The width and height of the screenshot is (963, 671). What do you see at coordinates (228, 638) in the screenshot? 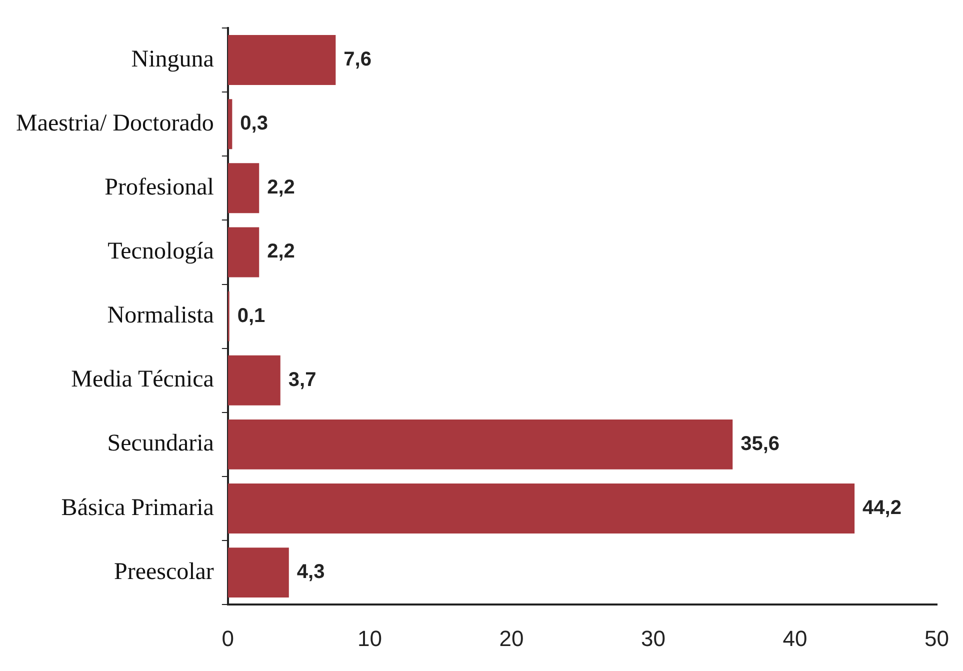
I see `x-tick-label: 0` at bounding box center [228, 638].